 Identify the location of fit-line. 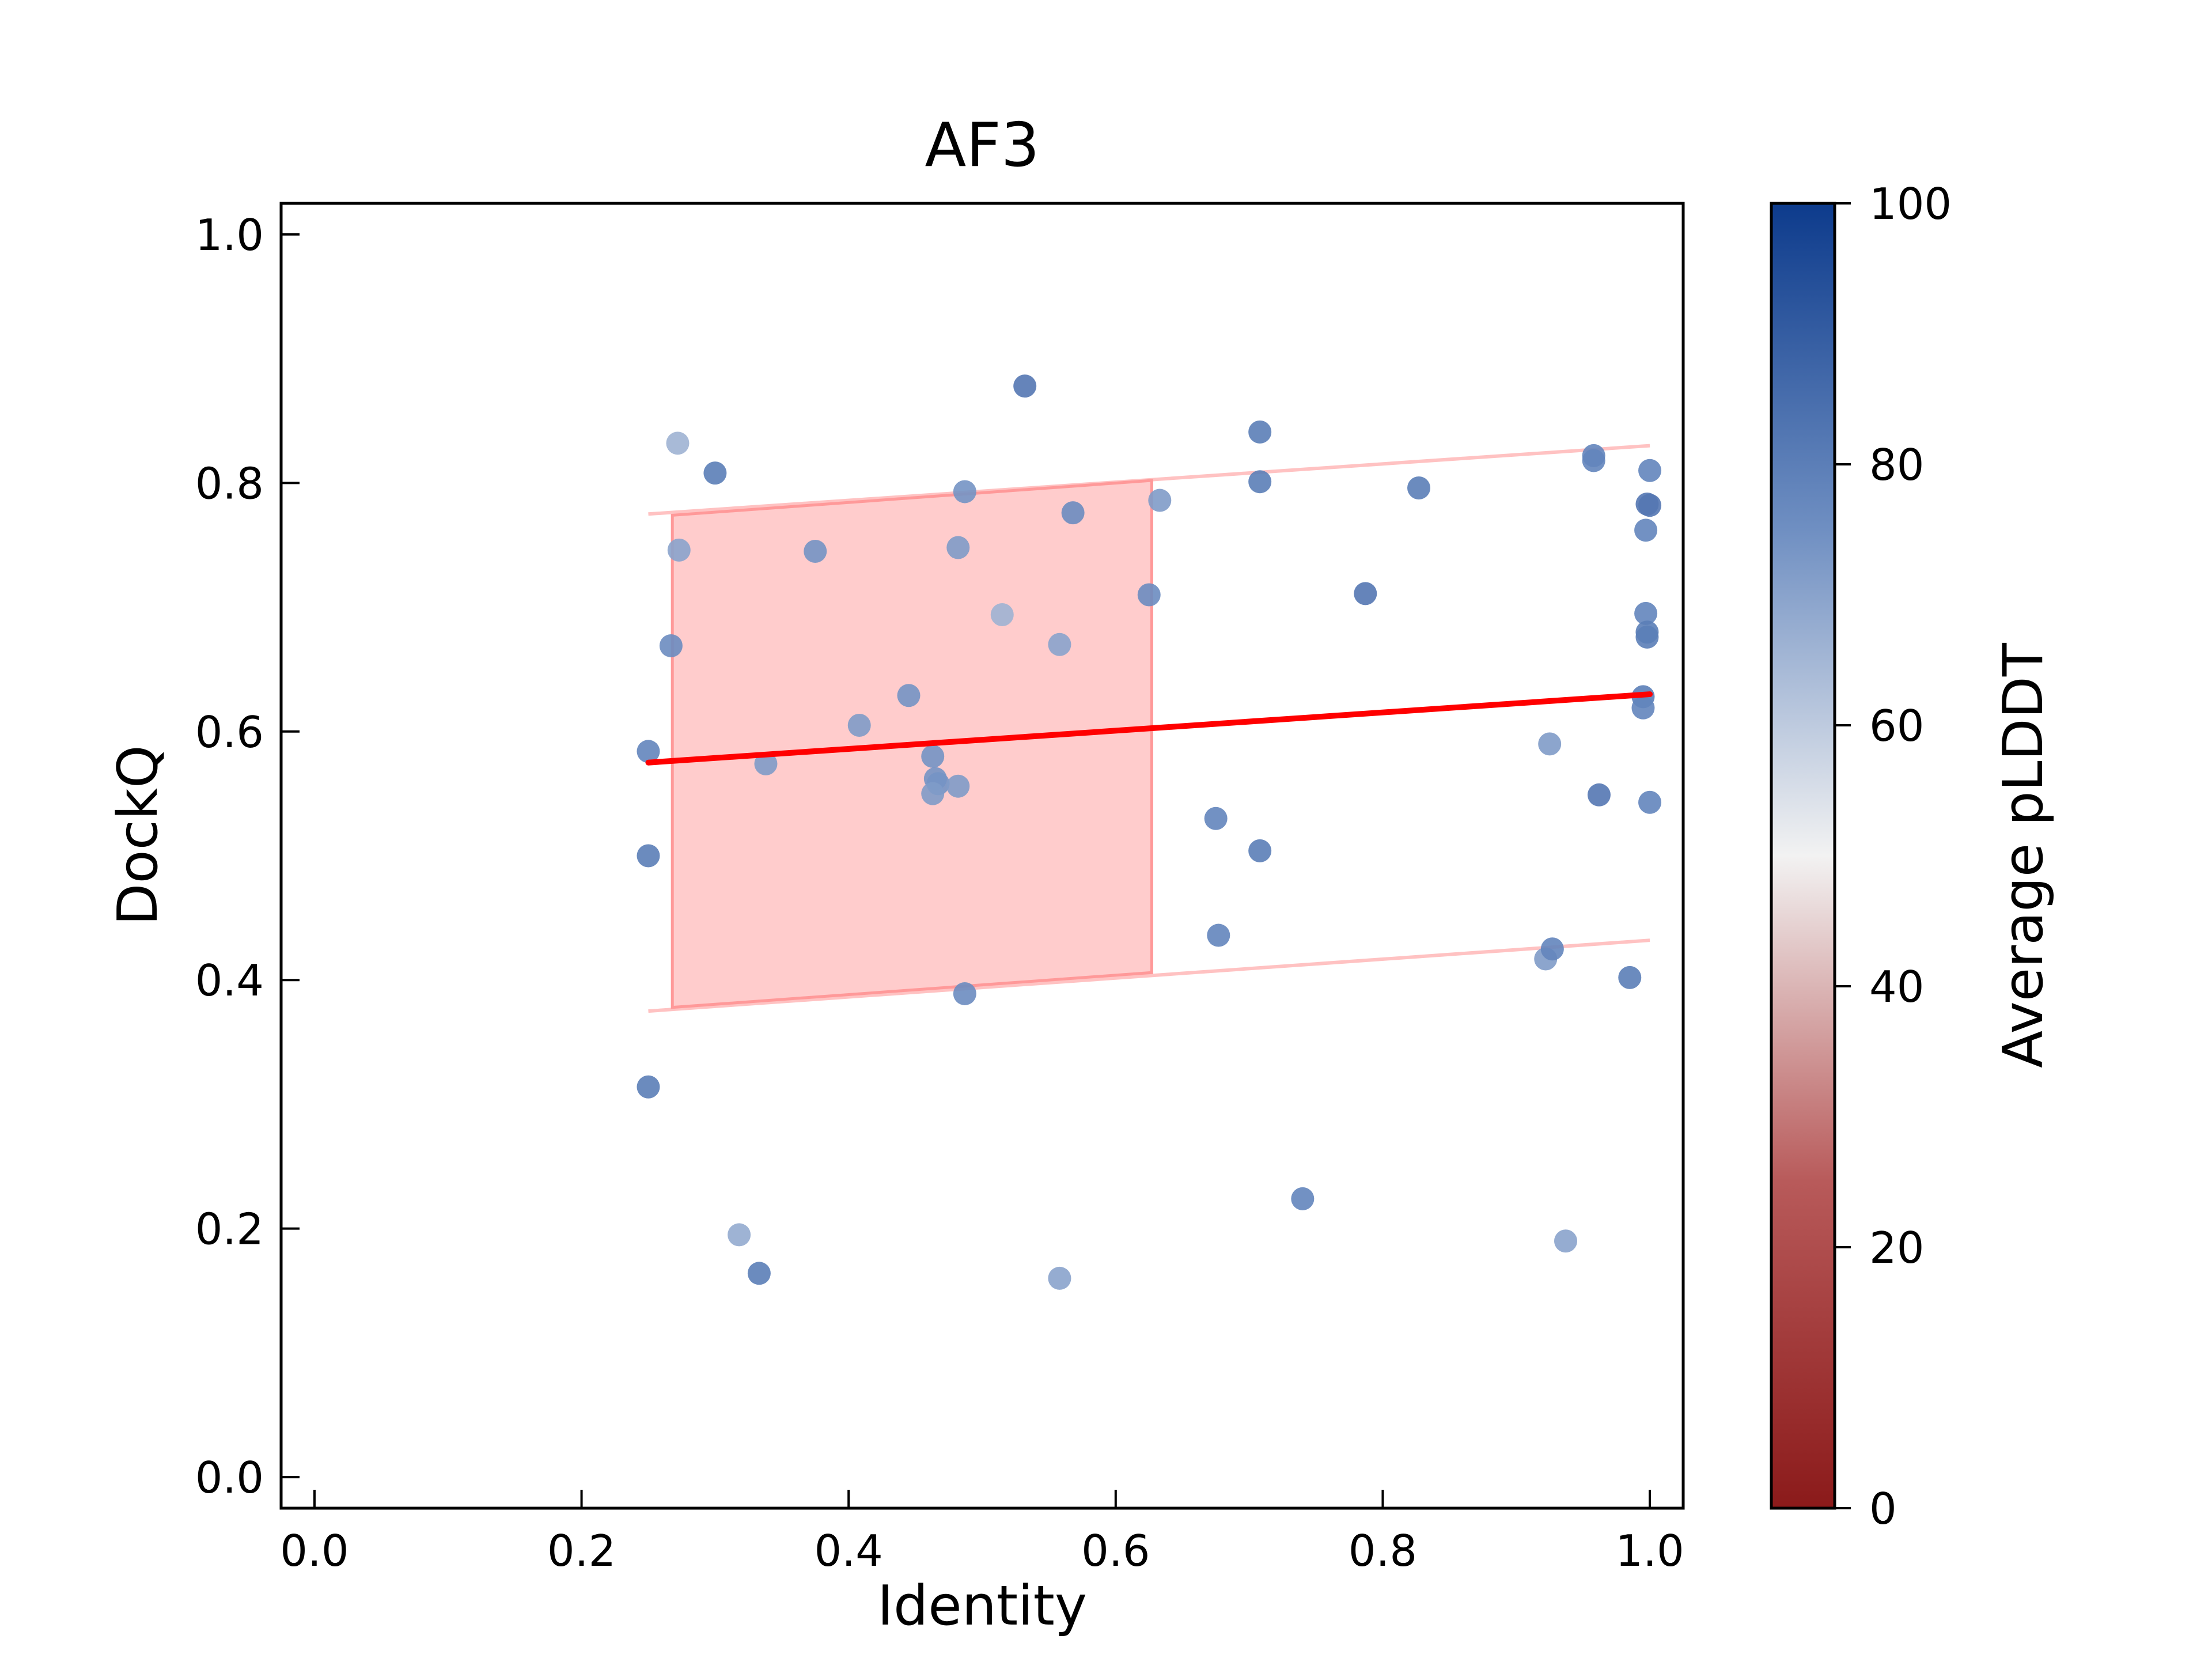
(1149, 728).